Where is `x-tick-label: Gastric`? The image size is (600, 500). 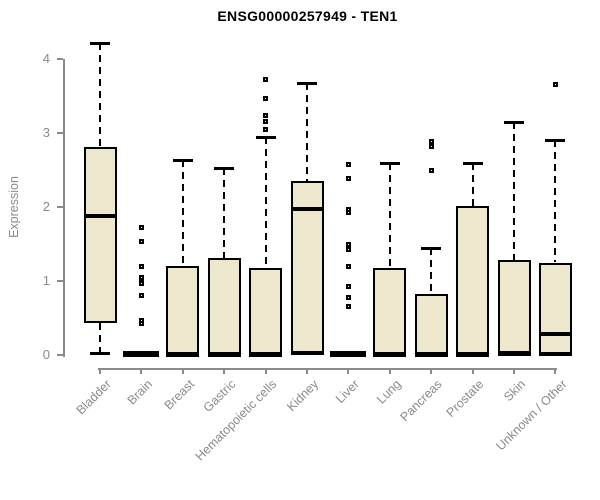 x-tick-label: Gastric is located at coordinates (219, 396).